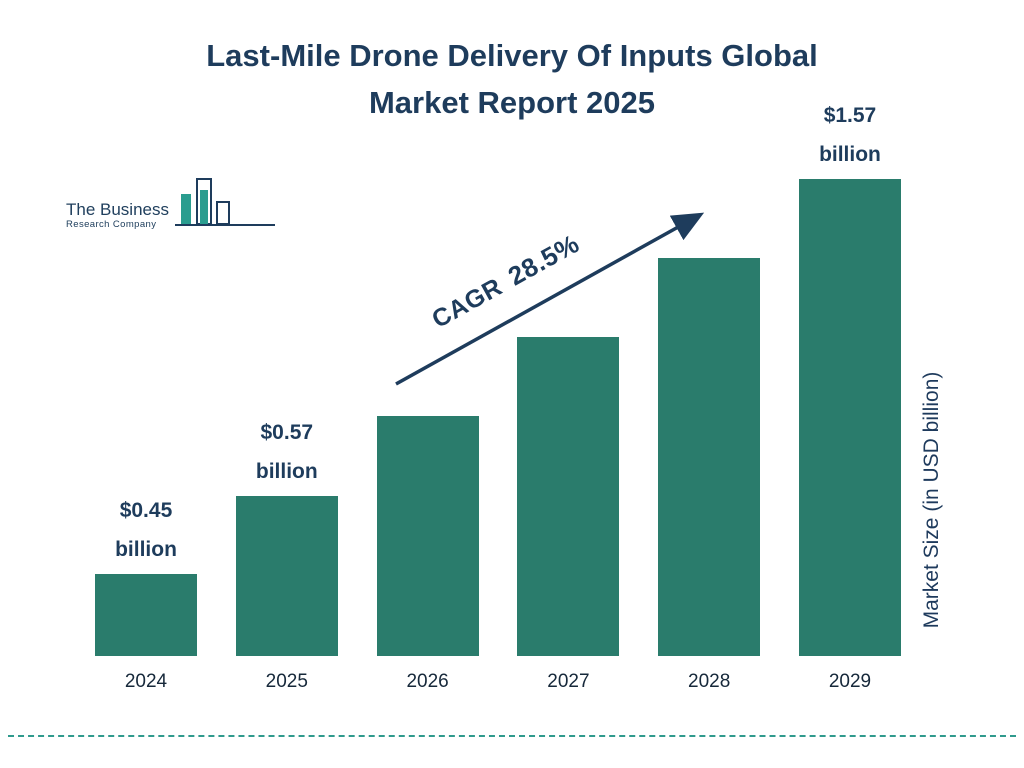  Describe the element at coordinates (511, 102) in the screenshot. I see `title-line-2: Market Report 2025` at that location.